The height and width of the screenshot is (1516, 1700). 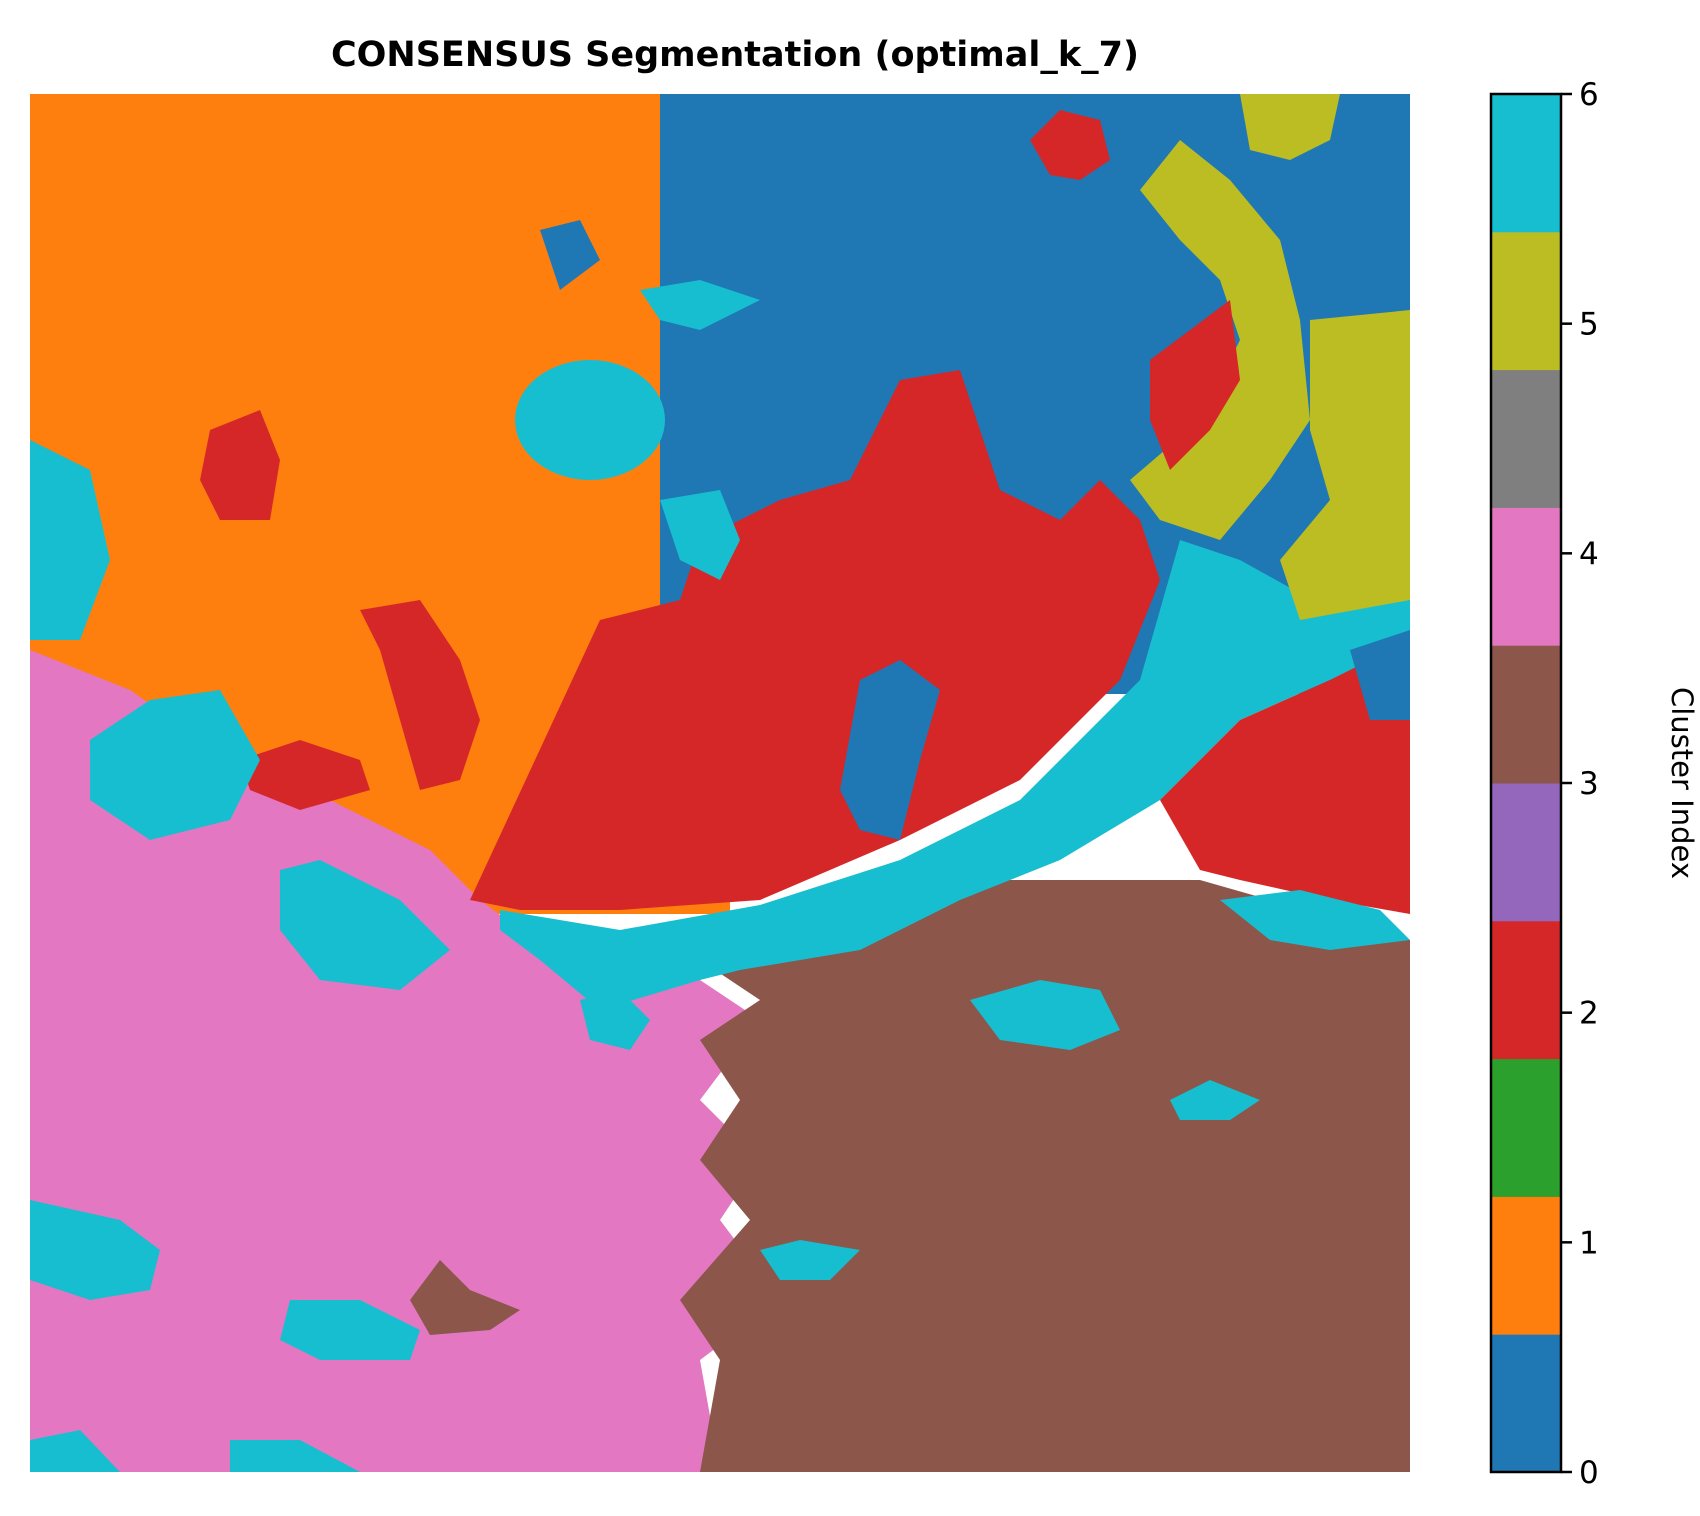 What do you see at coordinates (1589, 325) in the screenshot?
I see `colorbar-tick-label: 5` at bounding box center [1589, 325].